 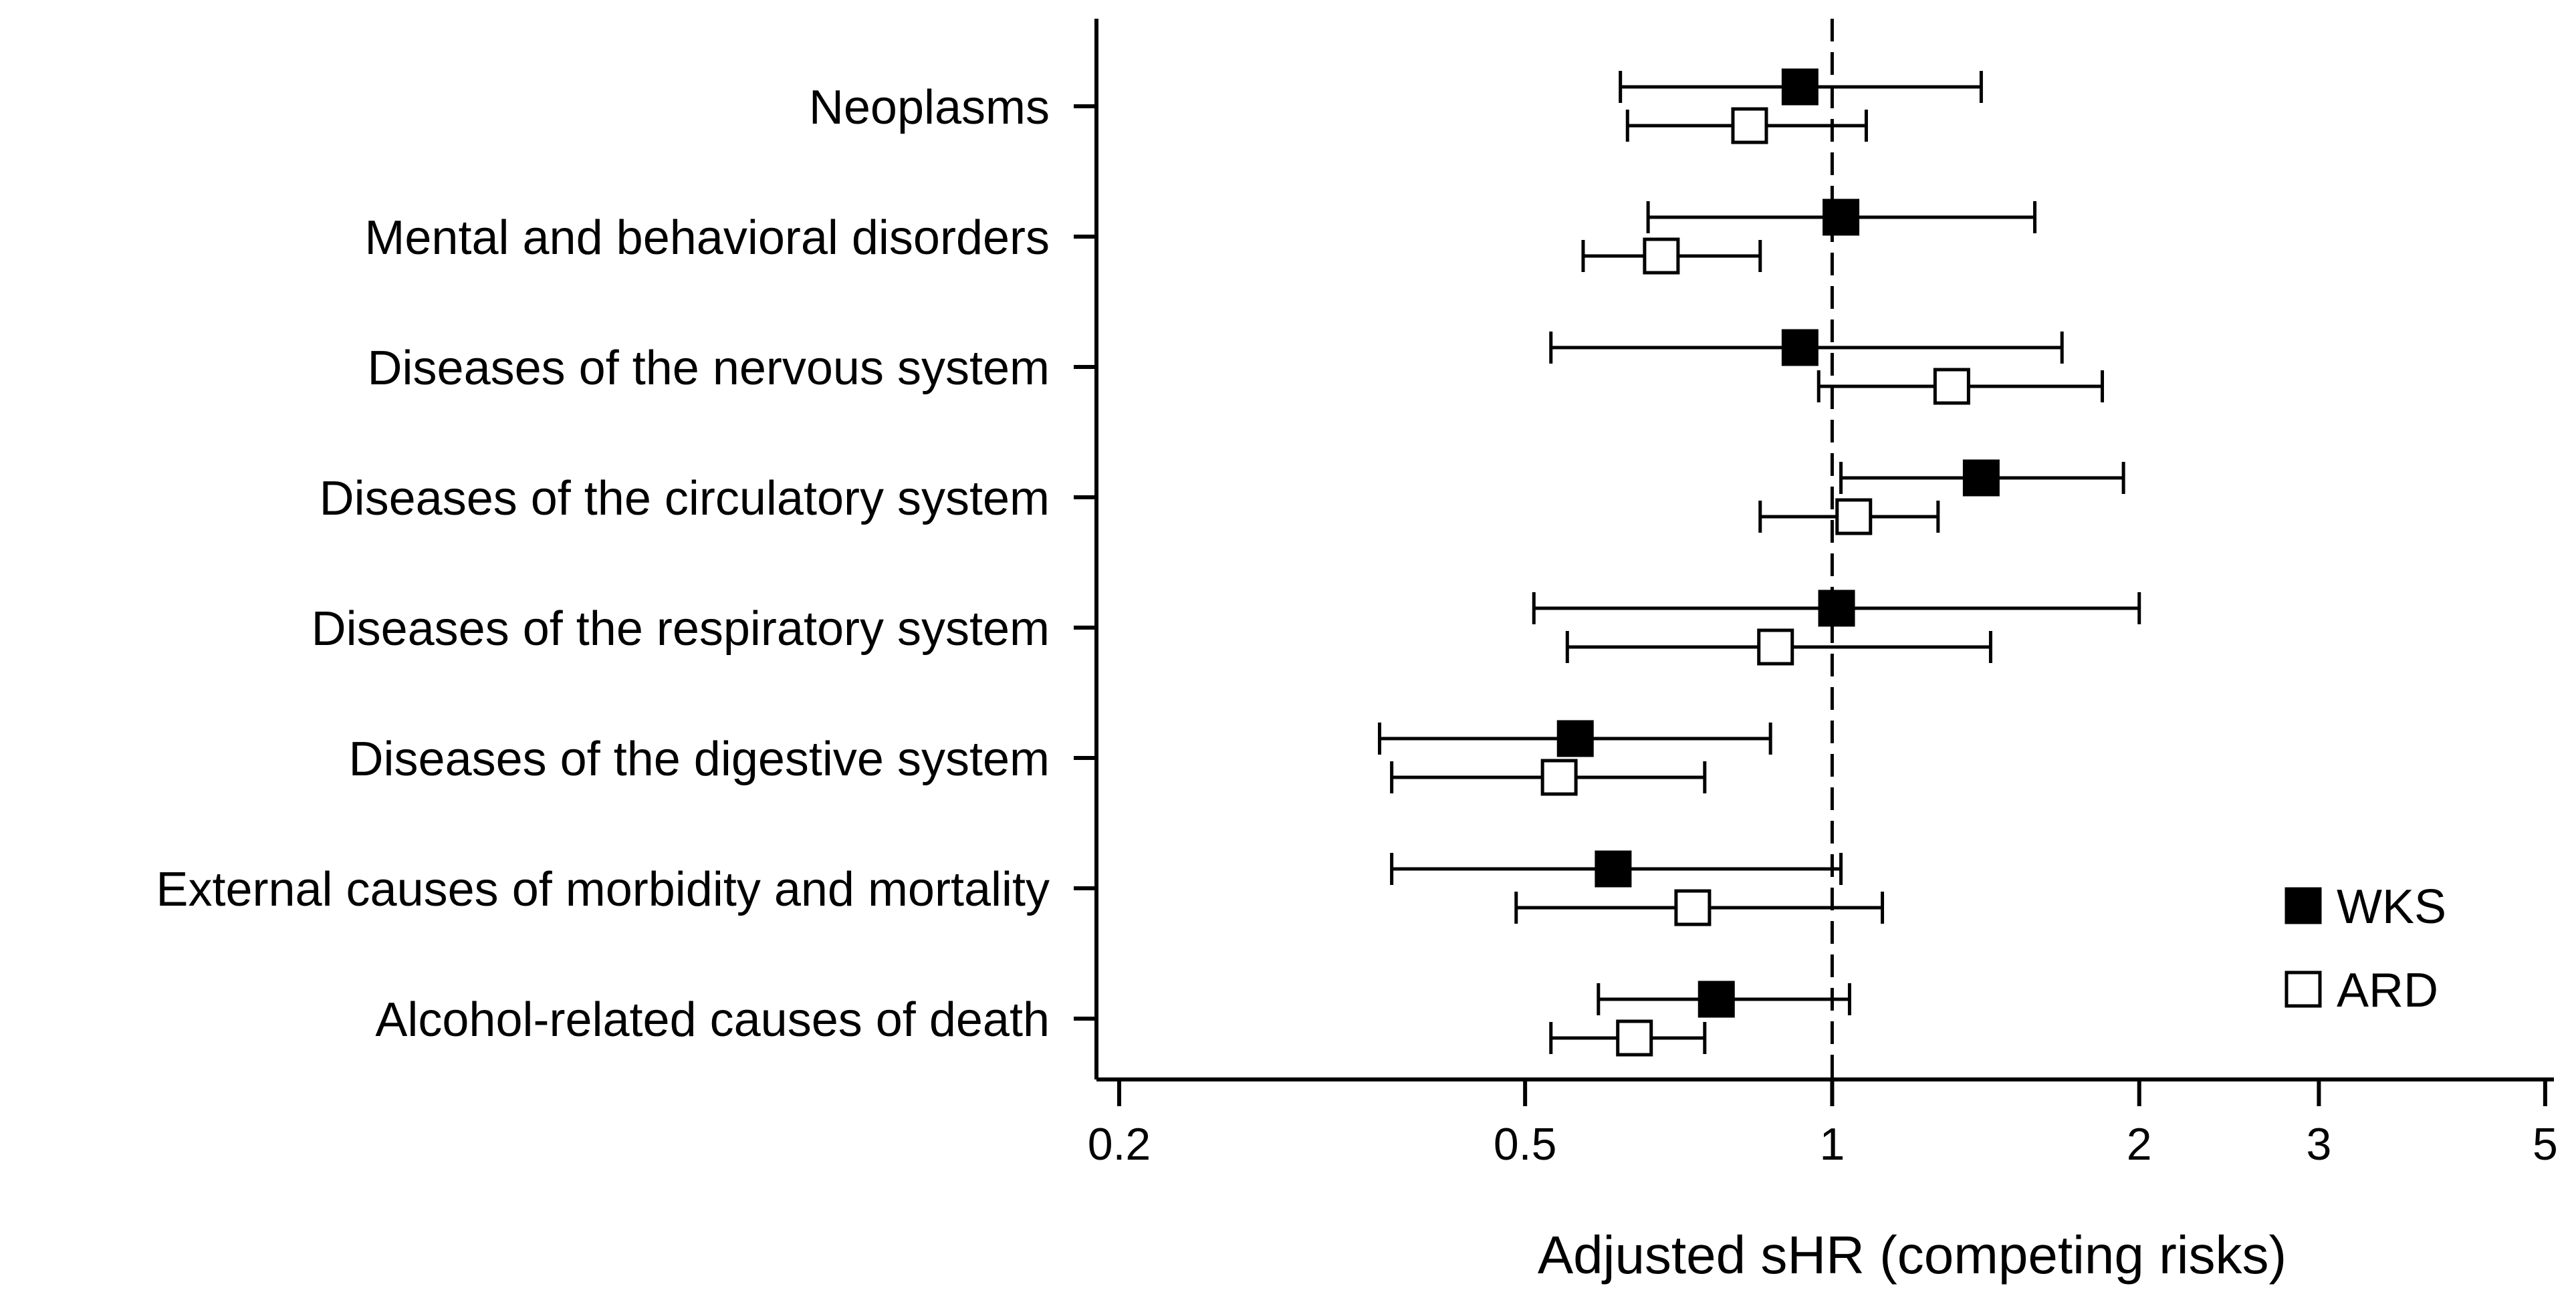 I want to click on category-label: Diseases of the circulatory system, so click(x=685, y=499).